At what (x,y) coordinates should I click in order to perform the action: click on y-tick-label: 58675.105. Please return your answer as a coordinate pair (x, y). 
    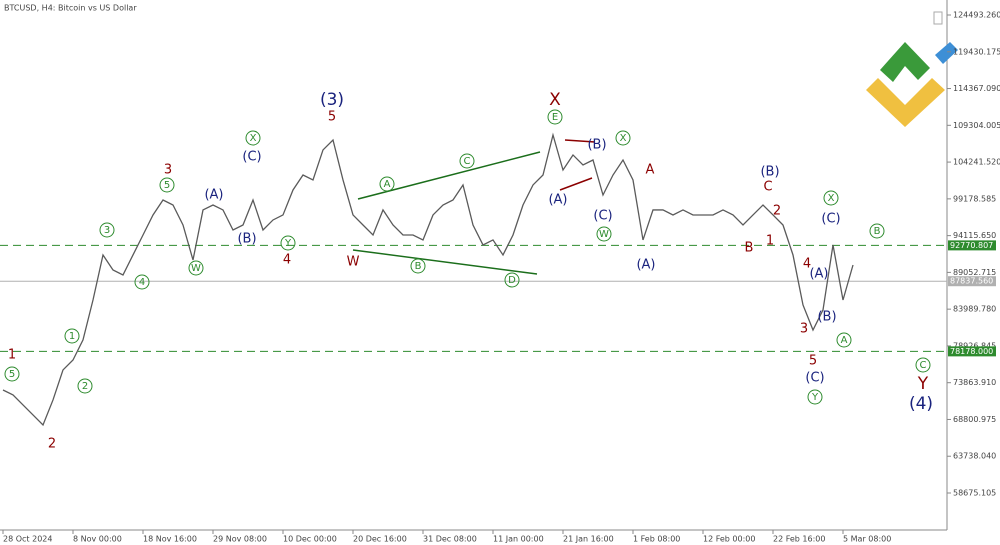
    Looking at the image, I should click on (974, 492).